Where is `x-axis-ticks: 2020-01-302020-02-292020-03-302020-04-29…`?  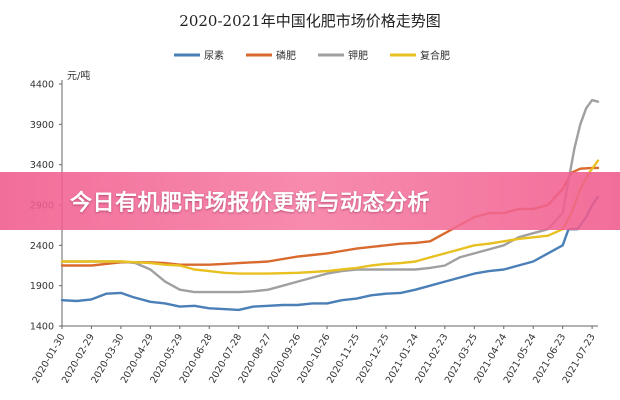
x-axis-ticks: 2020-01-302020-02-292020-03-302020-04-29… is located at coordinates (314, 355).